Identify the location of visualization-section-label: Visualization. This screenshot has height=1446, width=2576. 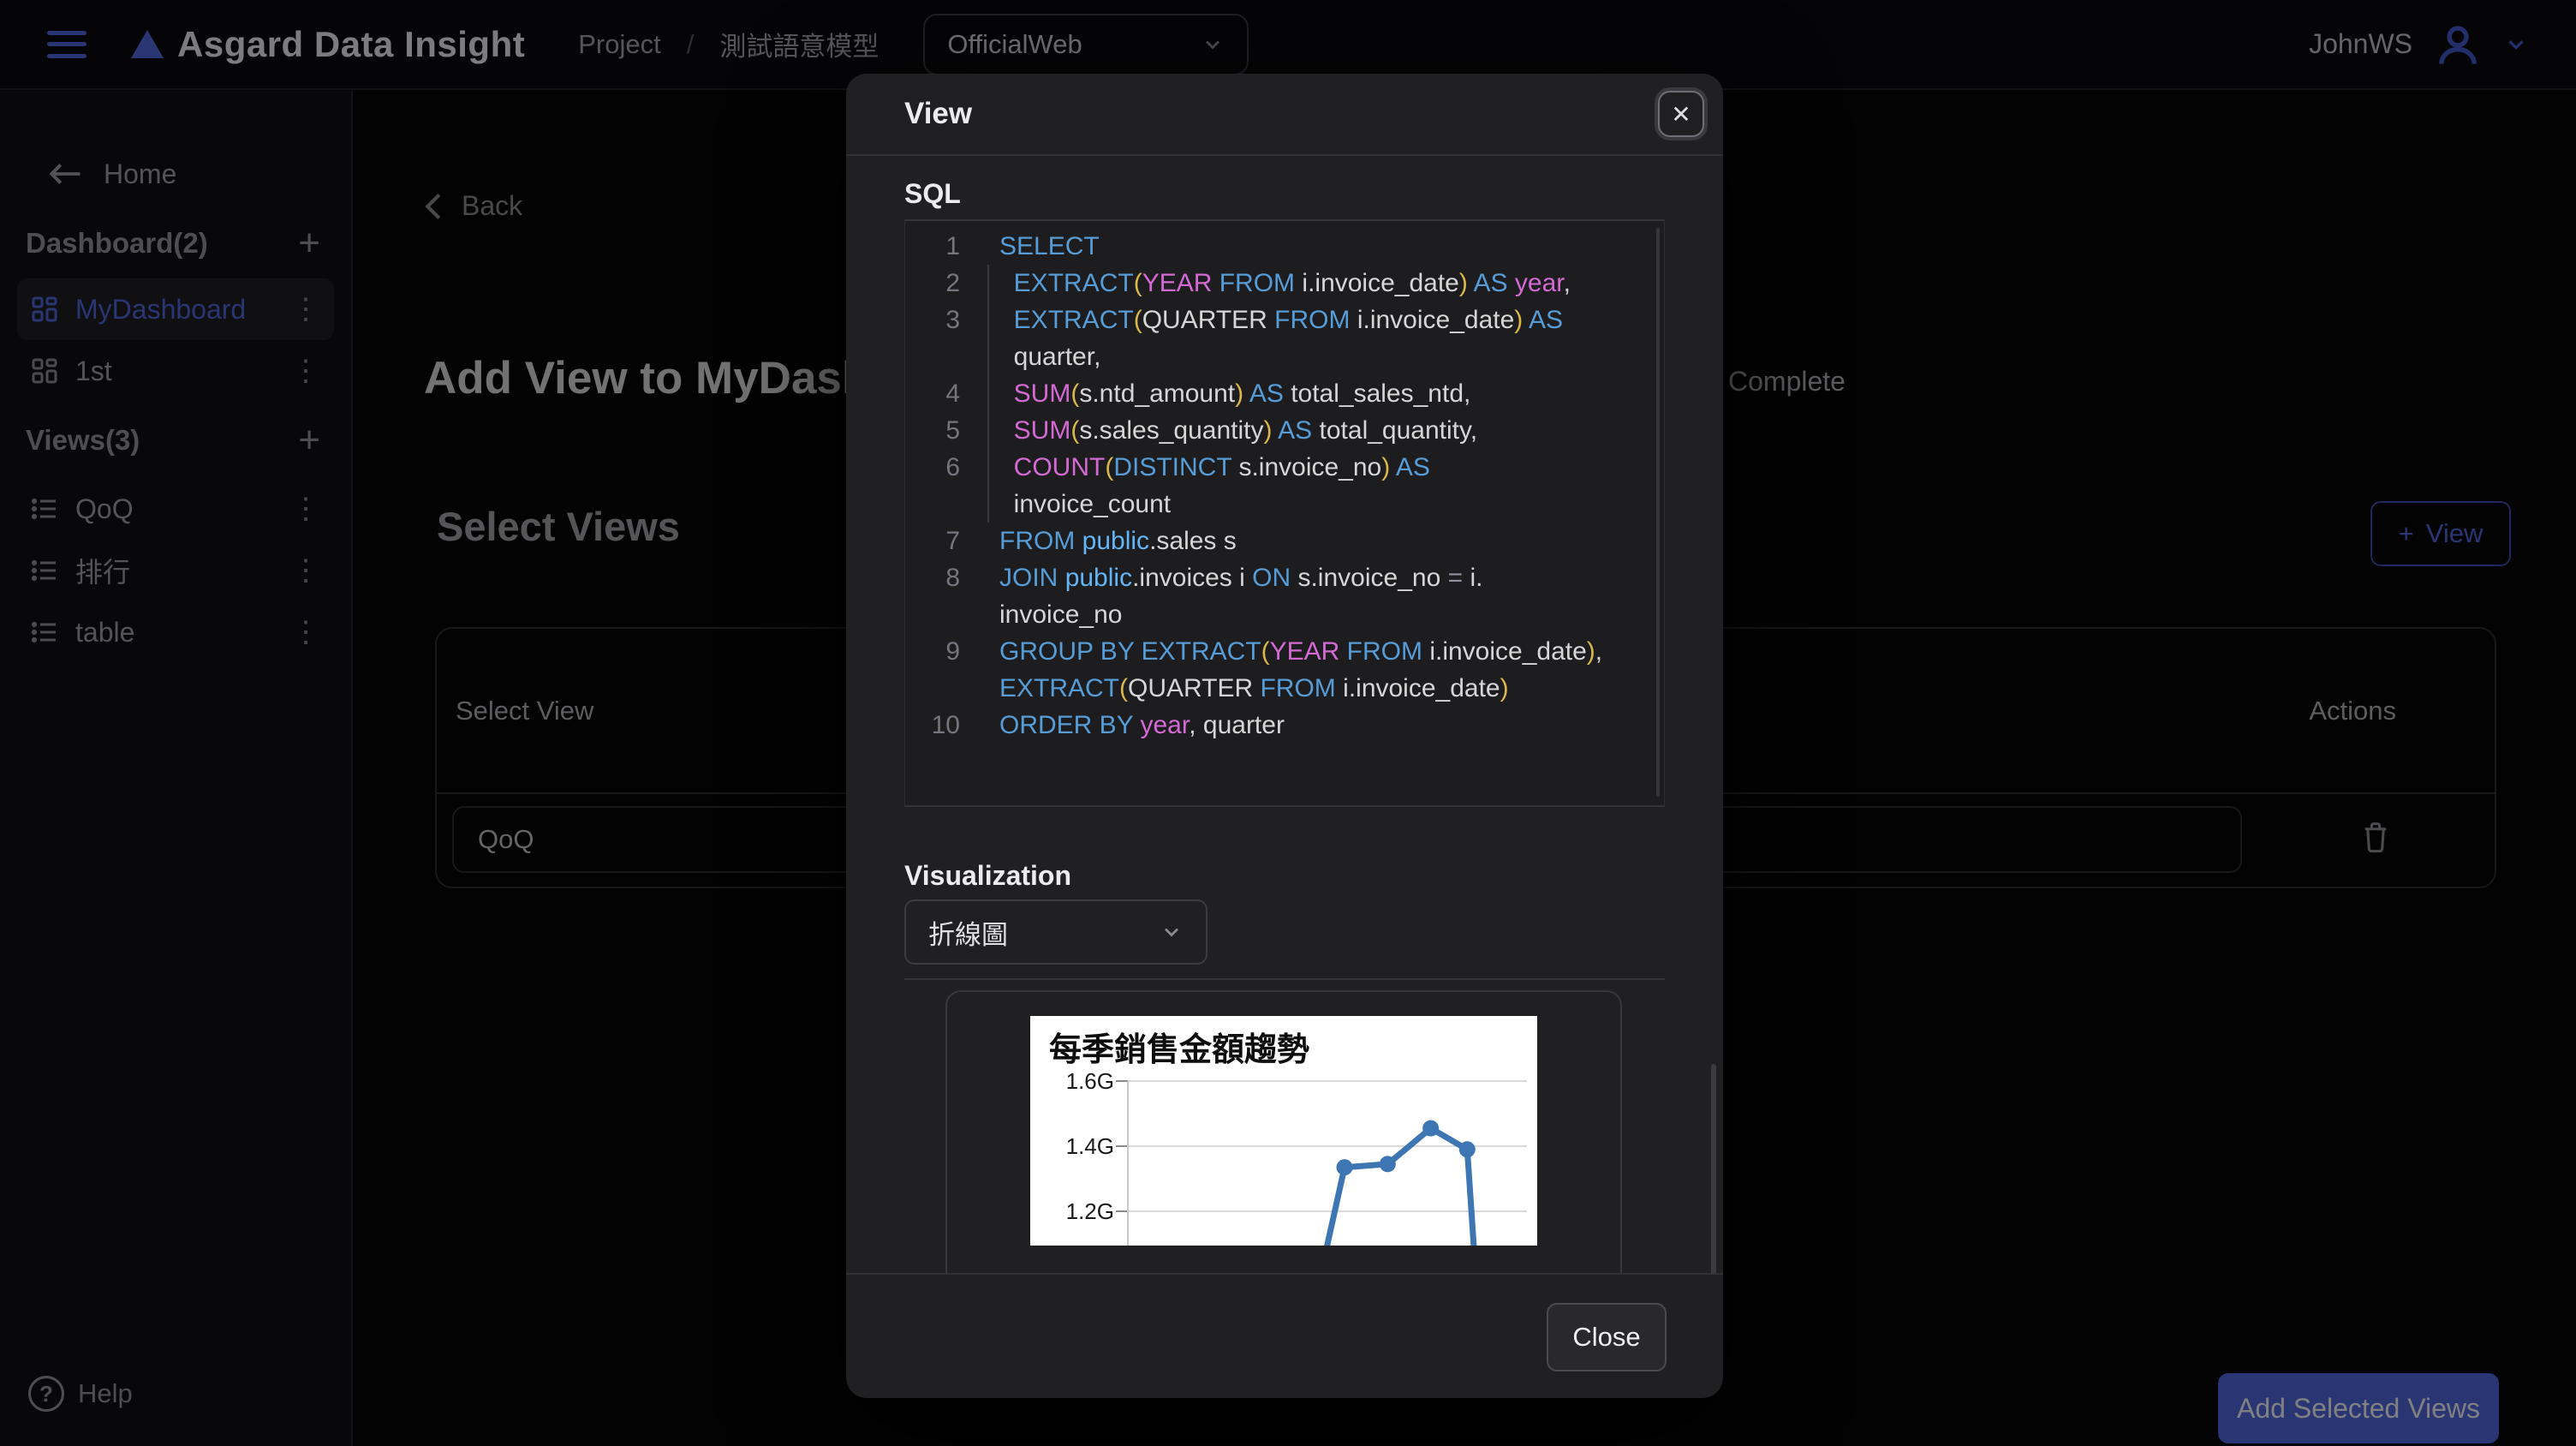
(988, 876).